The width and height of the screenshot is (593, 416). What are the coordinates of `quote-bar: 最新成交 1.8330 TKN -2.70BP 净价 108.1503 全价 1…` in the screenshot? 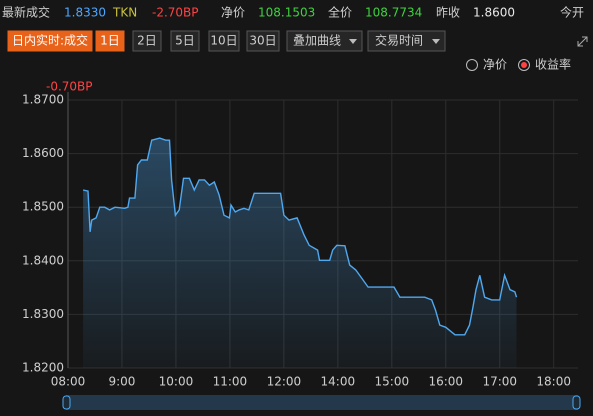 It's located at (293, 12).